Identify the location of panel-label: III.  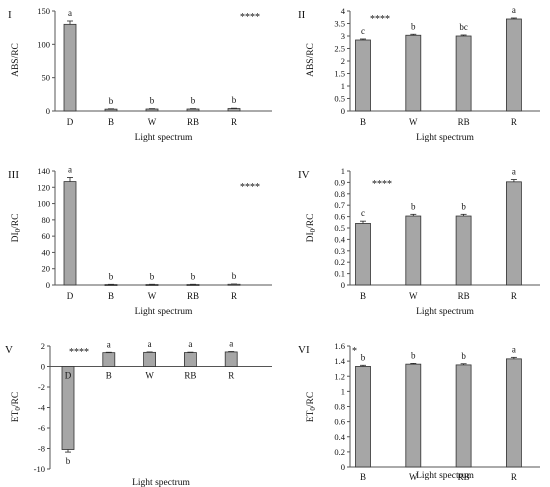
(13, 175).